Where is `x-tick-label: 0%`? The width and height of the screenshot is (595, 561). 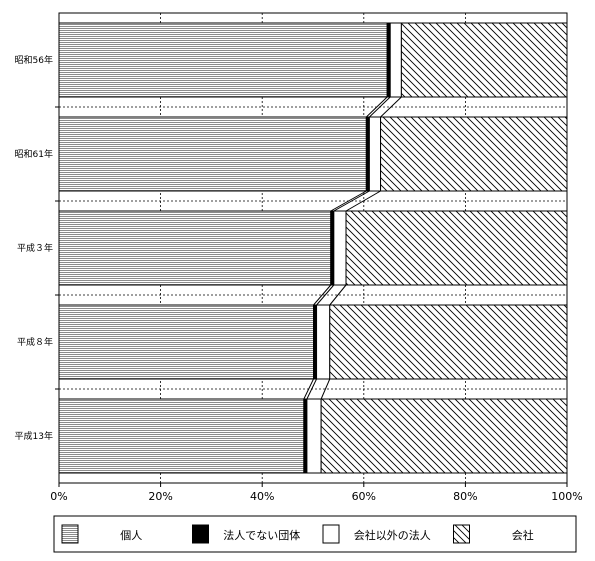 x-tick-label: 0% is located at coordinates (58, 496).